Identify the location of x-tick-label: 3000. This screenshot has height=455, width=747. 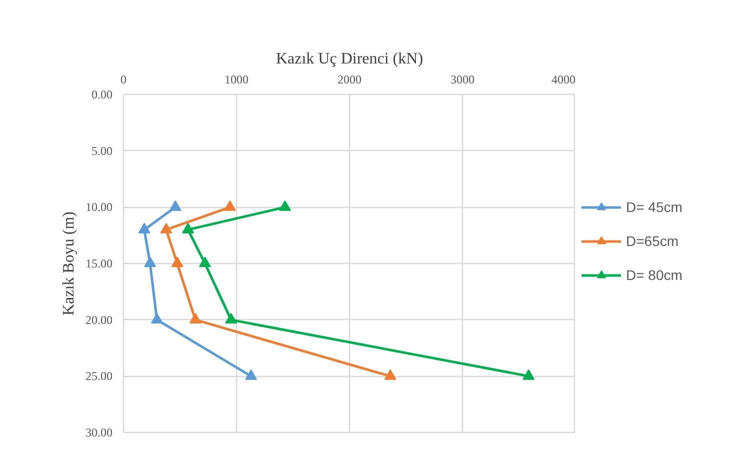
(462, 79).